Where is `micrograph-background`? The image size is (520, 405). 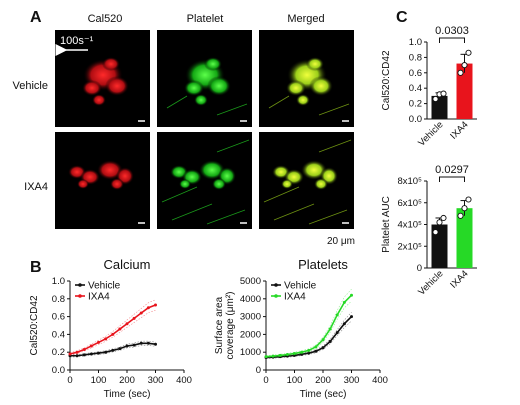 micrograph-background is located at coordinates (306, 180).